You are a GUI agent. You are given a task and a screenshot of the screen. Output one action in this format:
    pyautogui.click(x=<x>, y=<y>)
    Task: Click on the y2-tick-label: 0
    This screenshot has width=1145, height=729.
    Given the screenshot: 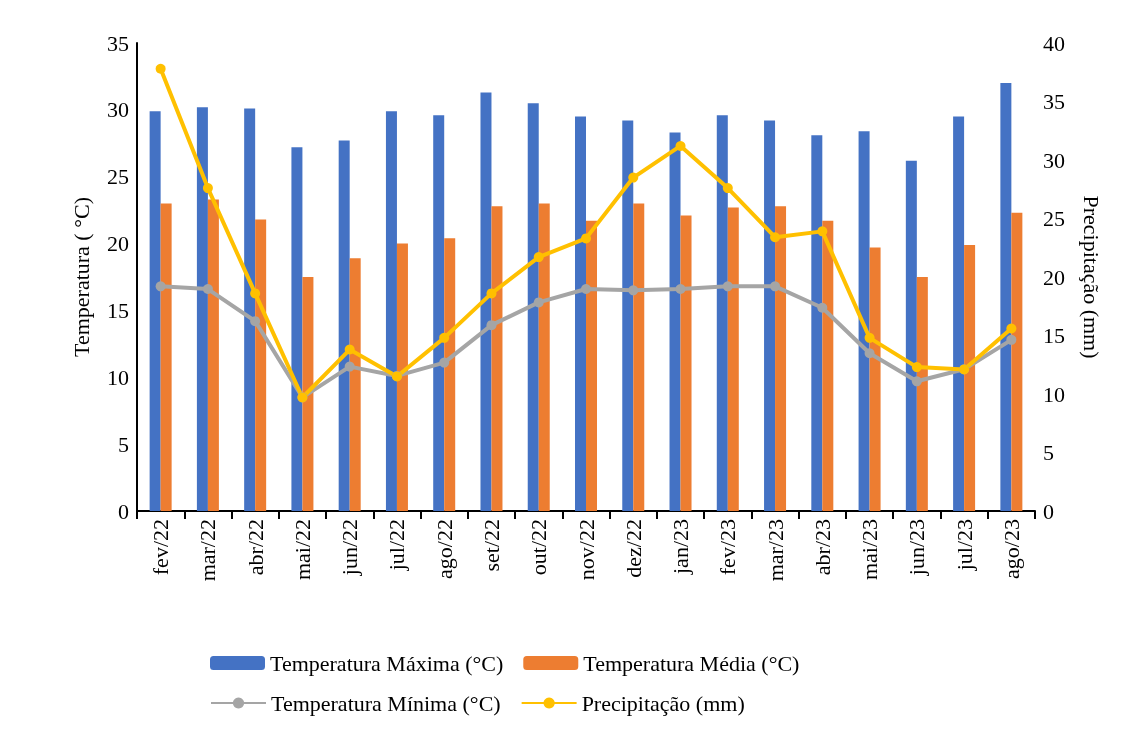 What is the action you would take?
    pyautogui.click(x=1048, y=511)
    